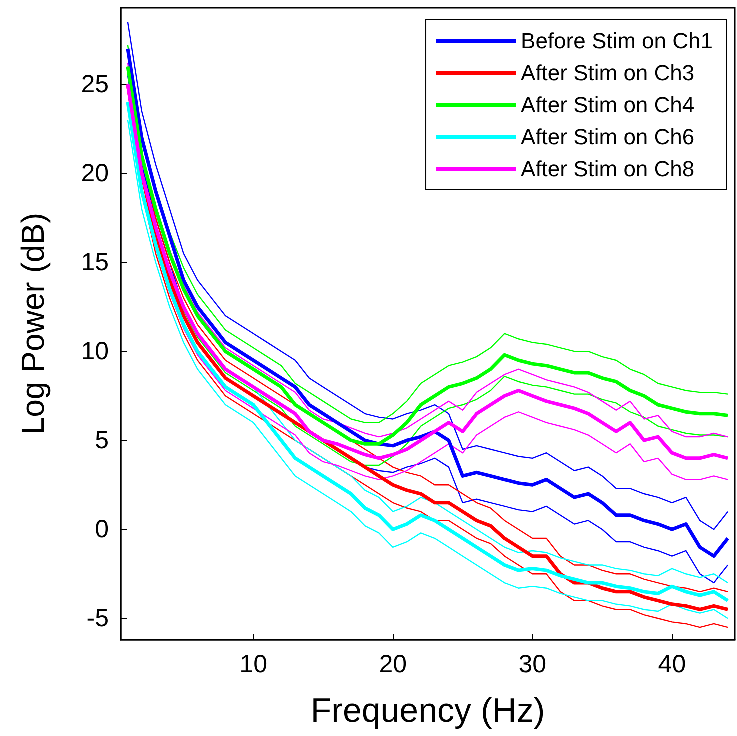  What do you see at coordinates (95, 84) in the screenshot?
I see `y-tick-label: 25` at bounding box center [95, 84].